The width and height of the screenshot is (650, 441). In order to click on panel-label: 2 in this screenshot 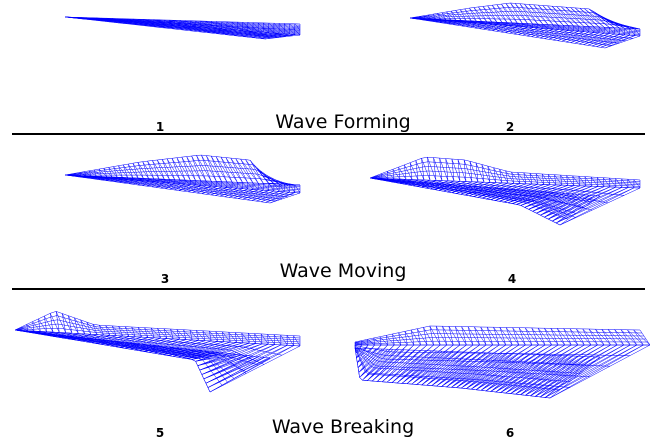, I will do `click(510, 127)`.